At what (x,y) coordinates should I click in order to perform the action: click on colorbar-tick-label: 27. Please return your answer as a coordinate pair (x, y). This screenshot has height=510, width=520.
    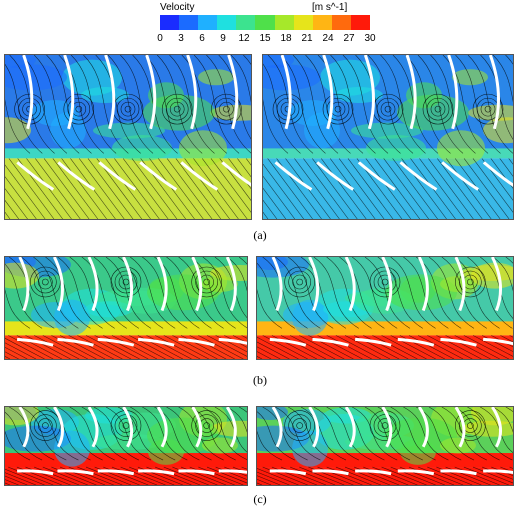
    Looking at the image, I should click on (349, 38).